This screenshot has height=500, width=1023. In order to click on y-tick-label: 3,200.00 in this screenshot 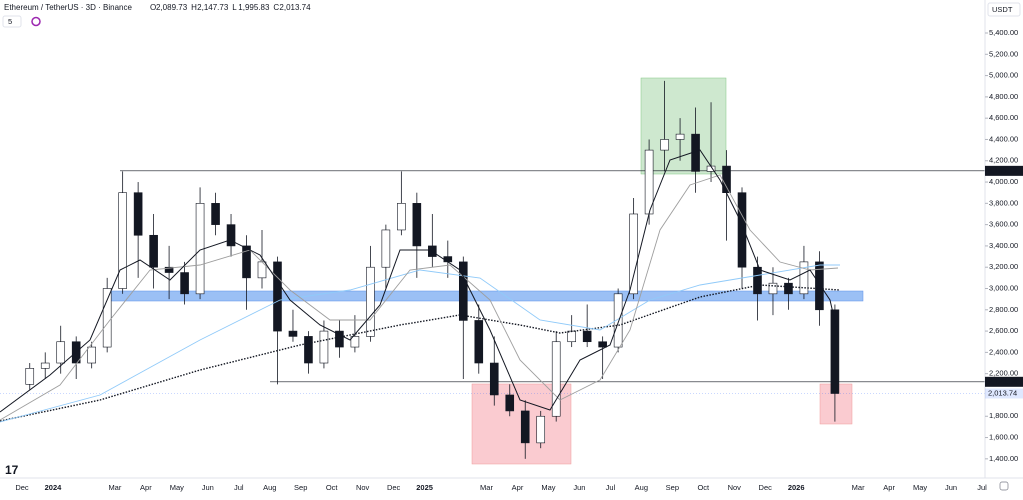, I will do `click(1003, 266)`.